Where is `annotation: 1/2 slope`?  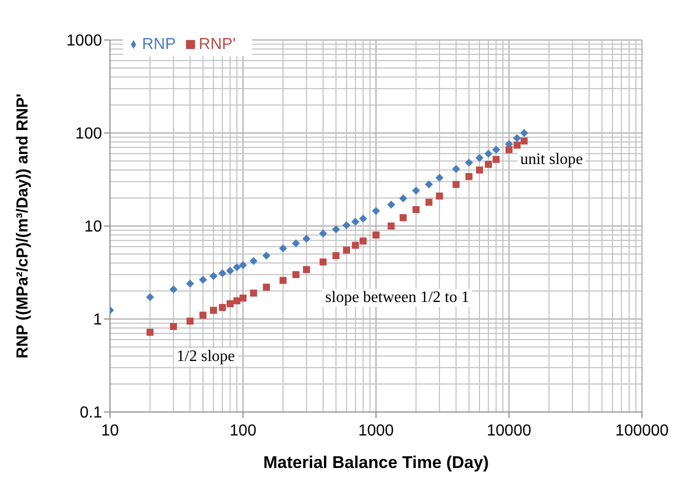 annotation: 1/2 slope is located at coordinates (206, 357).